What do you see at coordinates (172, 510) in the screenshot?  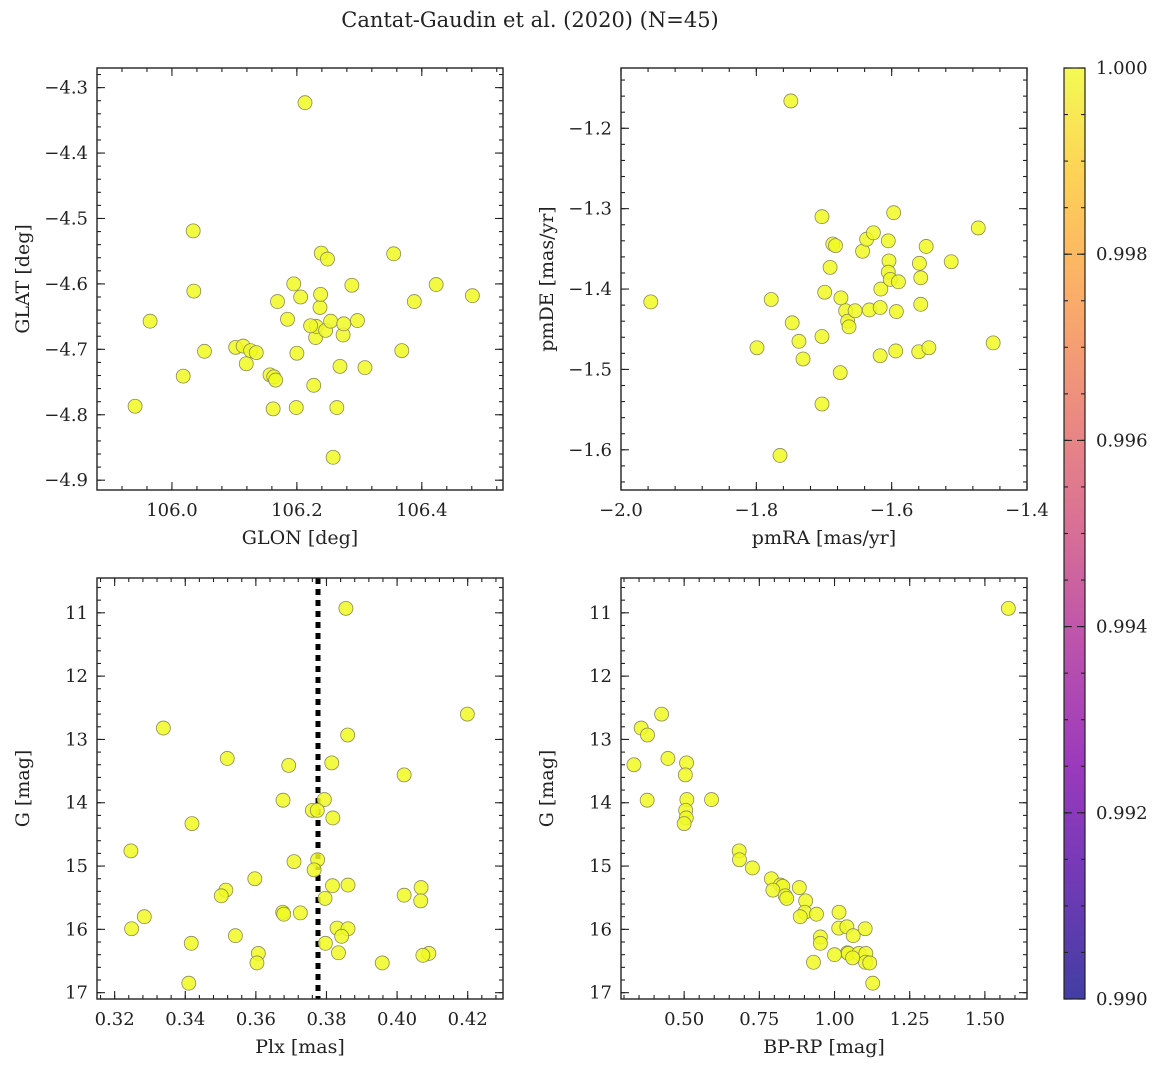 I see `x-tick-label: 106.0` at bounding box center [172, 510].